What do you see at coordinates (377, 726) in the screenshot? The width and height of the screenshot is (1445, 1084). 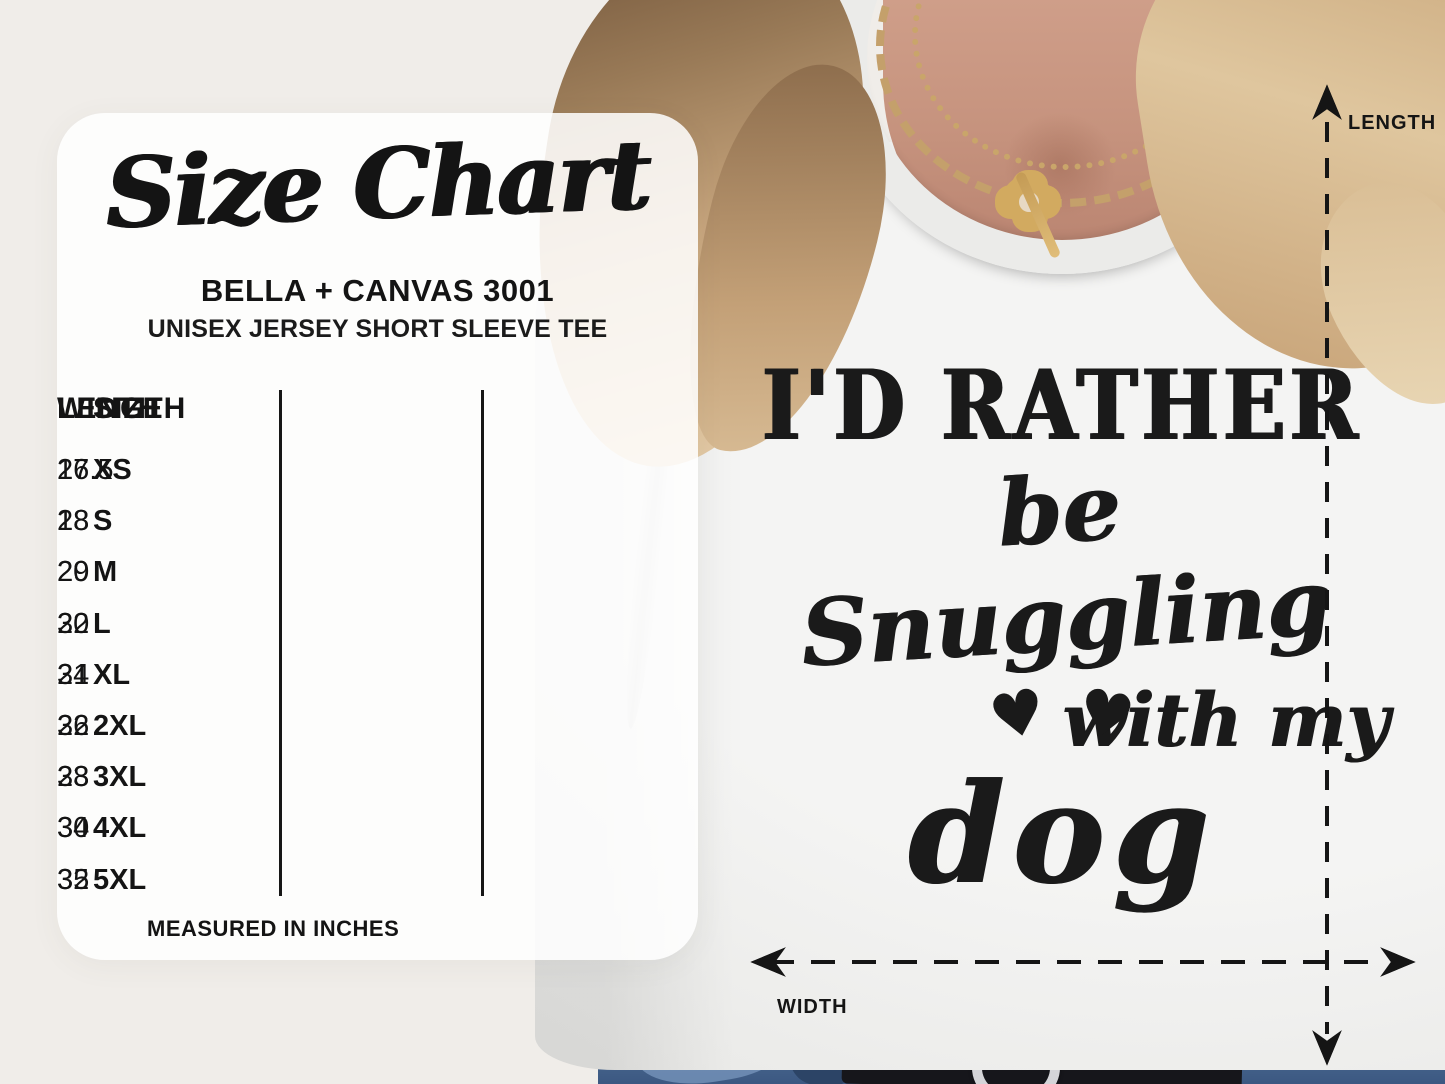 I see `table-row: 2XL 26 32` at bounding box center [377, 726].